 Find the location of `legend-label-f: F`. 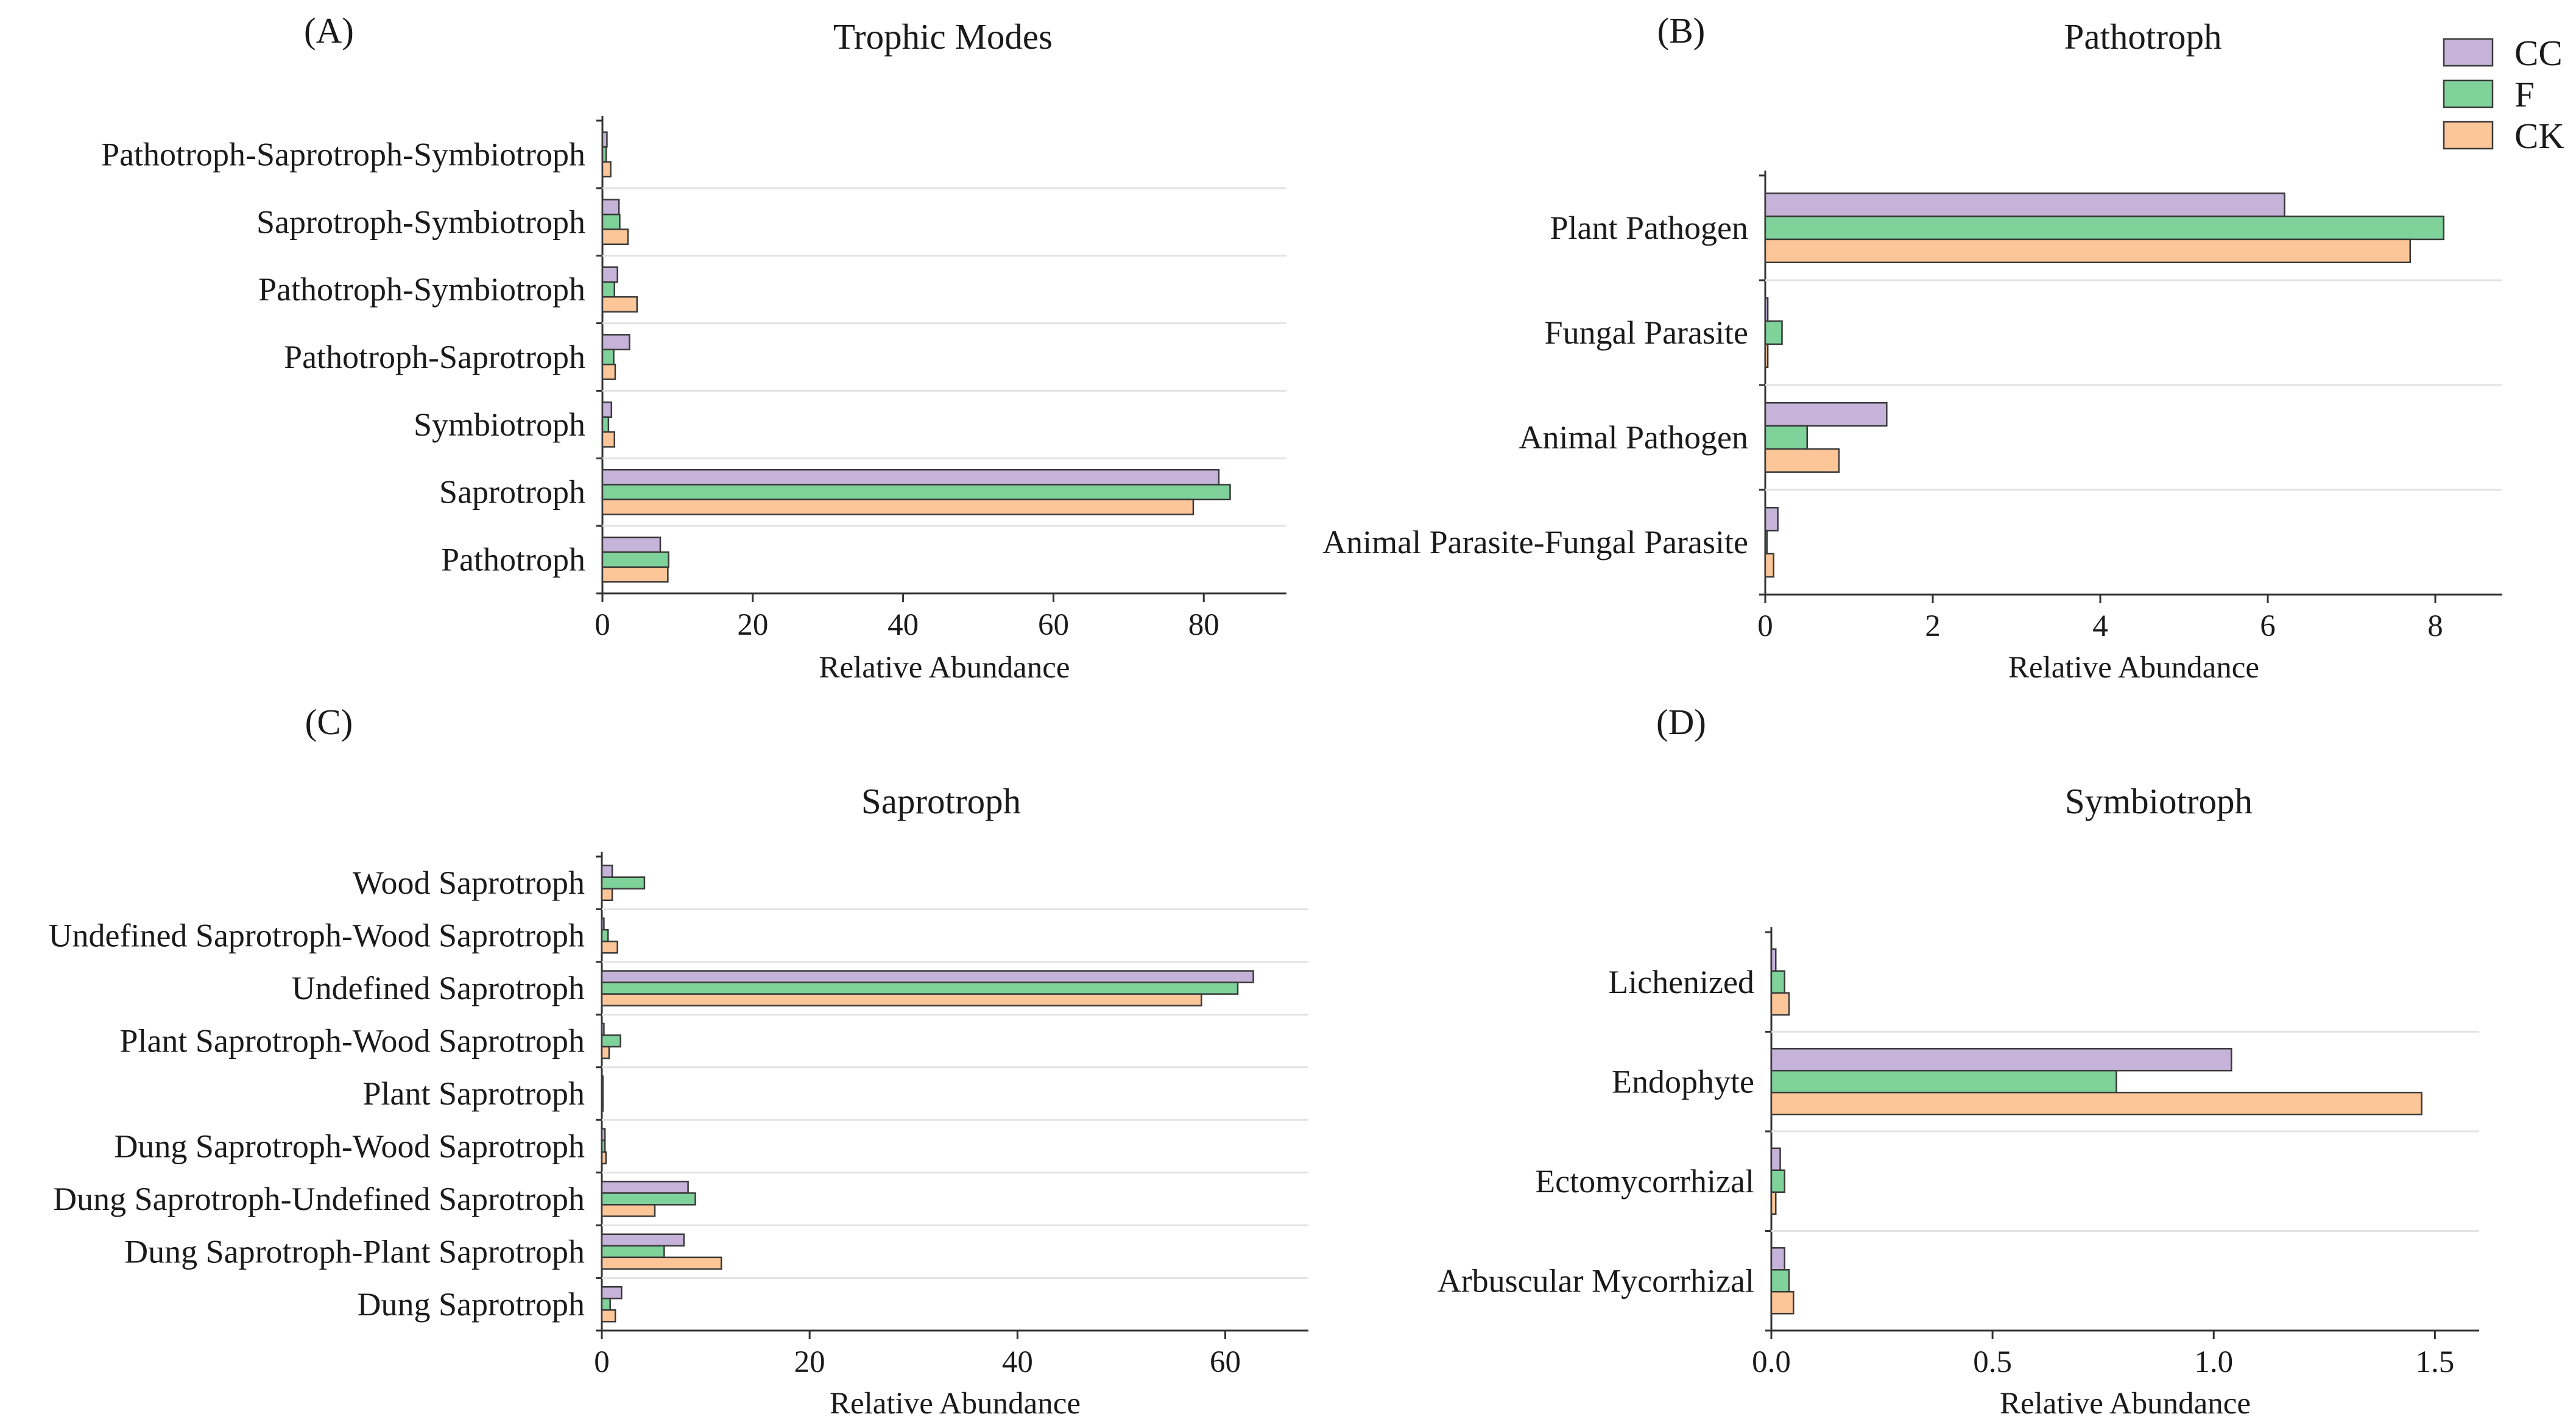

legend-label-f: F is located at coordinates (2524, 95).